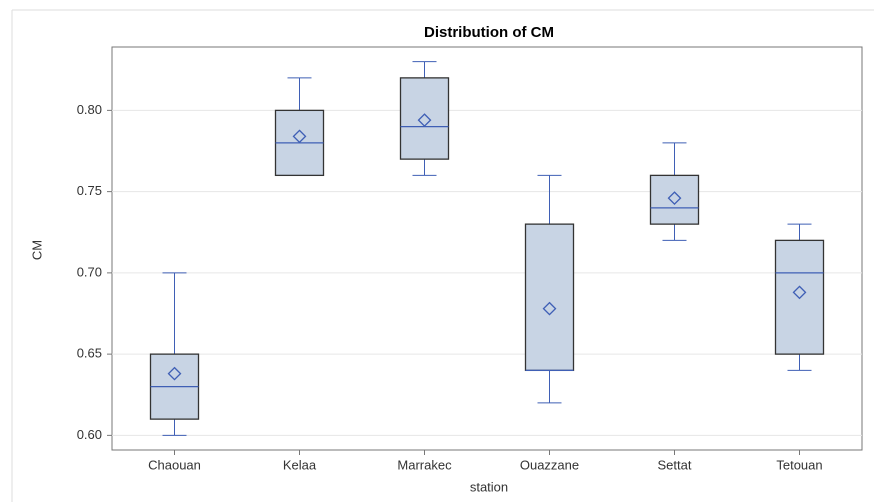 This screenshot has height=502, width=874. What do you see at coordinates (36, 250) in the screenshot?
I see `y-axis-label: CM` at bounding box center [36, 250].